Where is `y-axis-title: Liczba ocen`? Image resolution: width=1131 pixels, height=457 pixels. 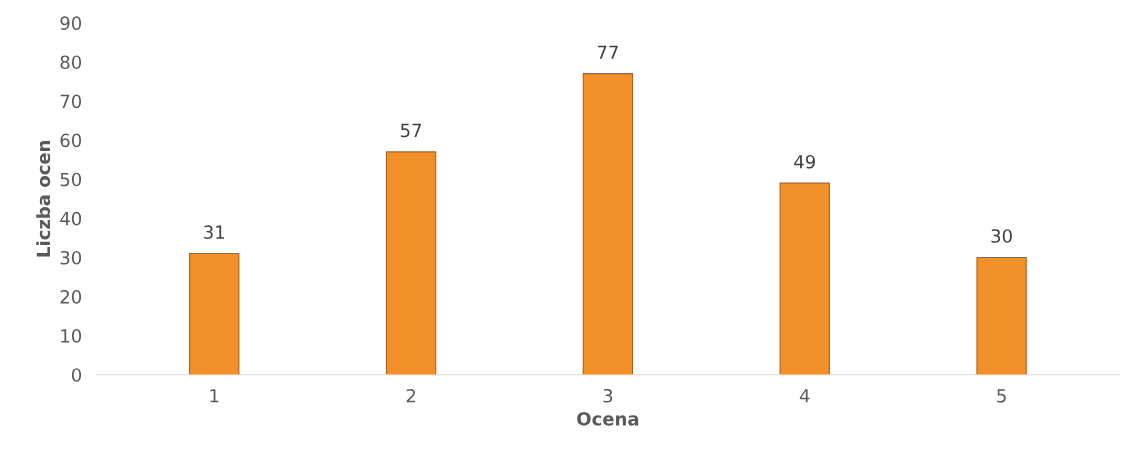 y-axis-title: Liczba ocen is located at coordinates (43, 198).